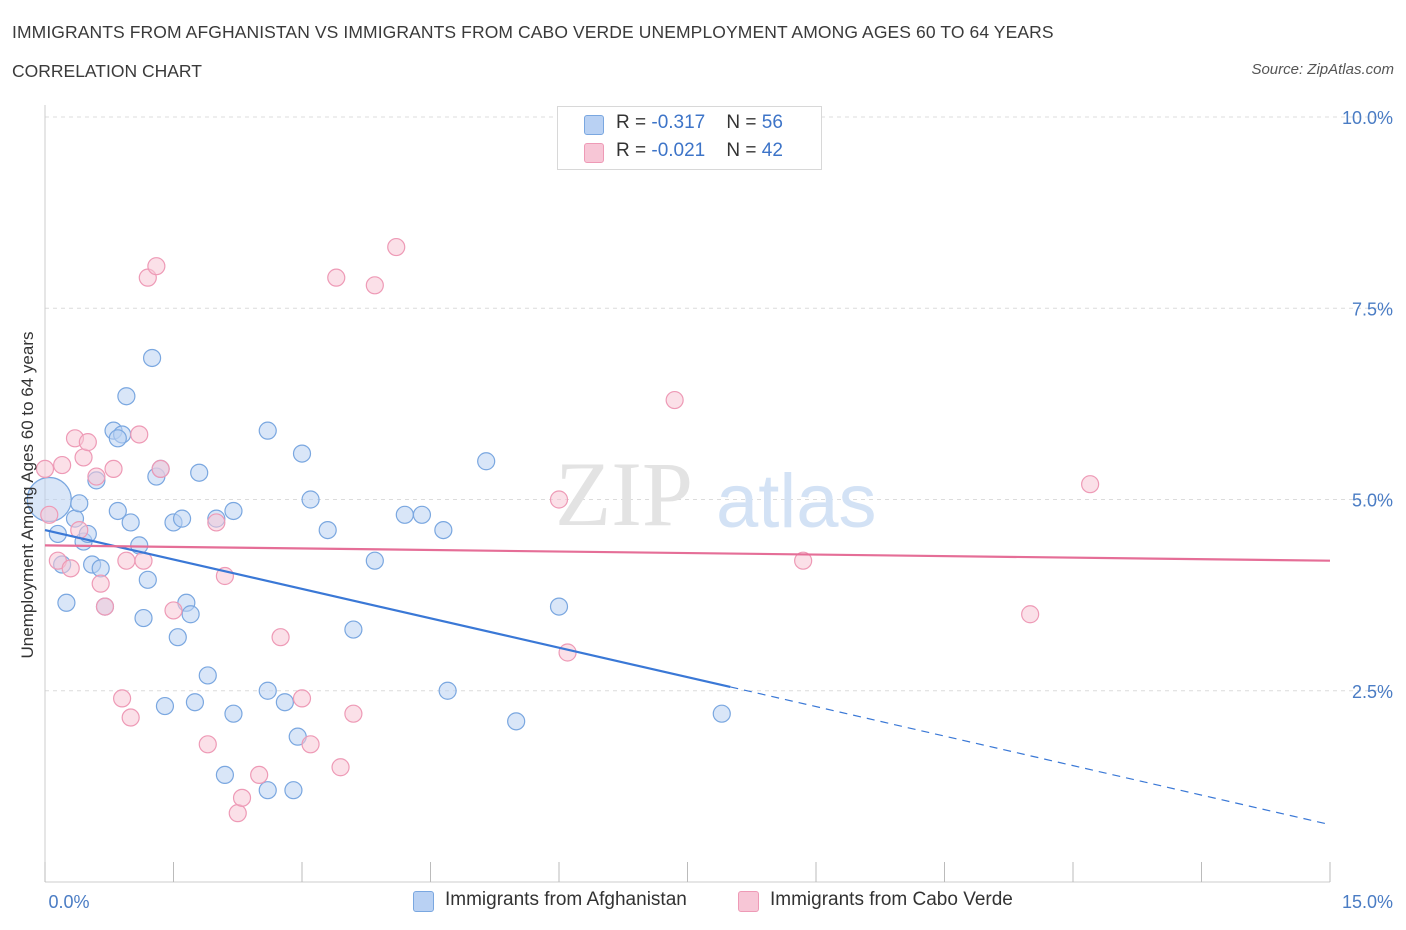 The image size is (1406, 930). Describe the element at coordinates (624, 494) in the screenshot. I see `watermark-zip: ZIP` at that location.